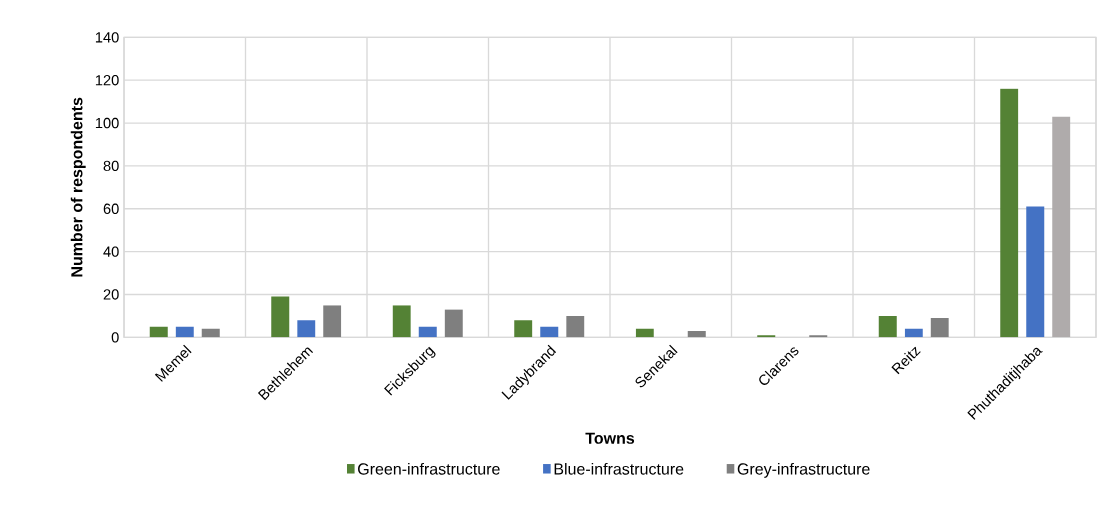 This screenshot has width=1119, height=524. Describe the element at coordinates (610, 438) in the screenshot. I see `x-axis-title: Towns` at that location.